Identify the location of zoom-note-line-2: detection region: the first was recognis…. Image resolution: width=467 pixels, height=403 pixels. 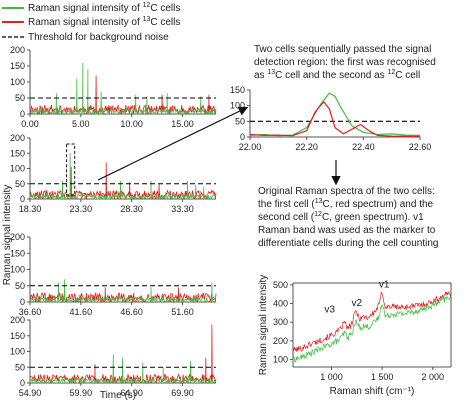
(345, 62).